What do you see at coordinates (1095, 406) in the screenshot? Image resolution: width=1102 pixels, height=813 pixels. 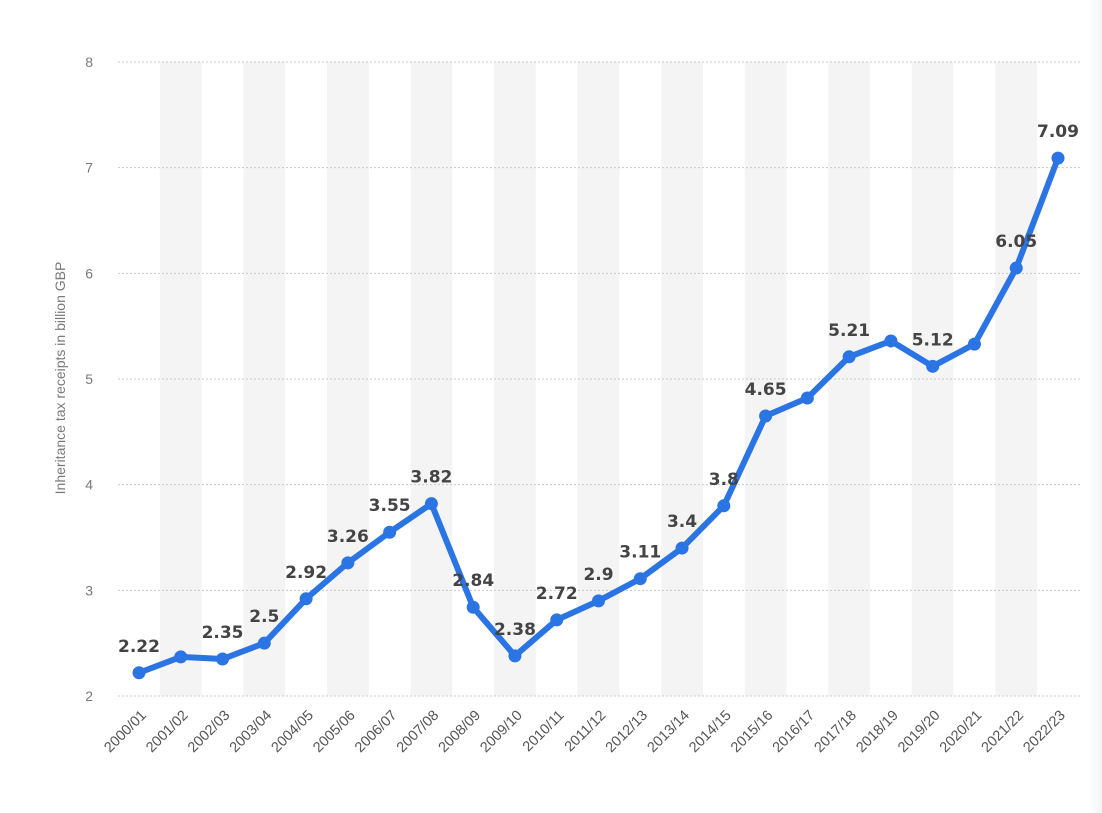 I see `right-edge-fade` at bounding box center [1095, 406].